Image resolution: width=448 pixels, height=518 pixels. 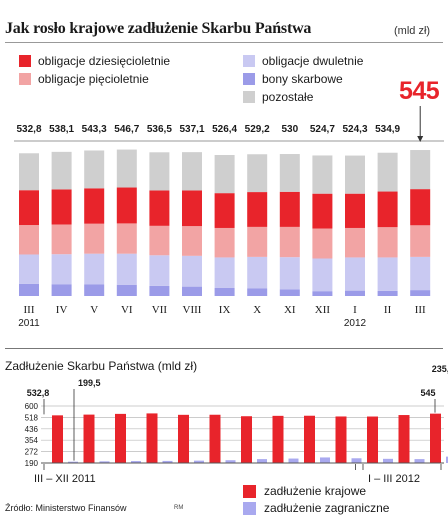 I want to click on legend-swatch-two-year, so click(x=249, y=61).